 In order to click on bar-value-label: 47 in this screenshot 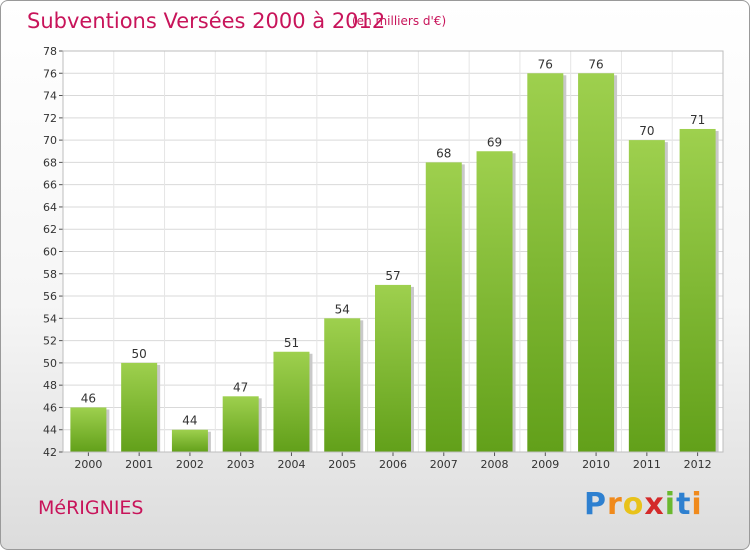, I will do `click(240, 387)`.